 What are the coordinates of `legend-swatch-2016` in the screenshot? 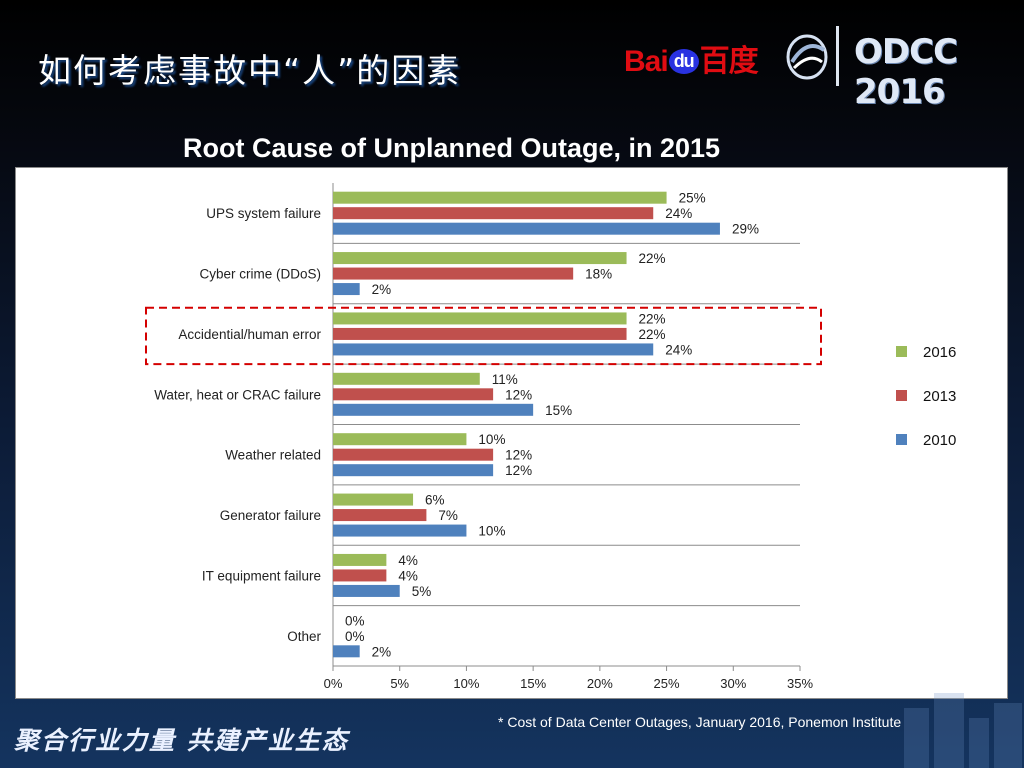 It's located at (901, 351).